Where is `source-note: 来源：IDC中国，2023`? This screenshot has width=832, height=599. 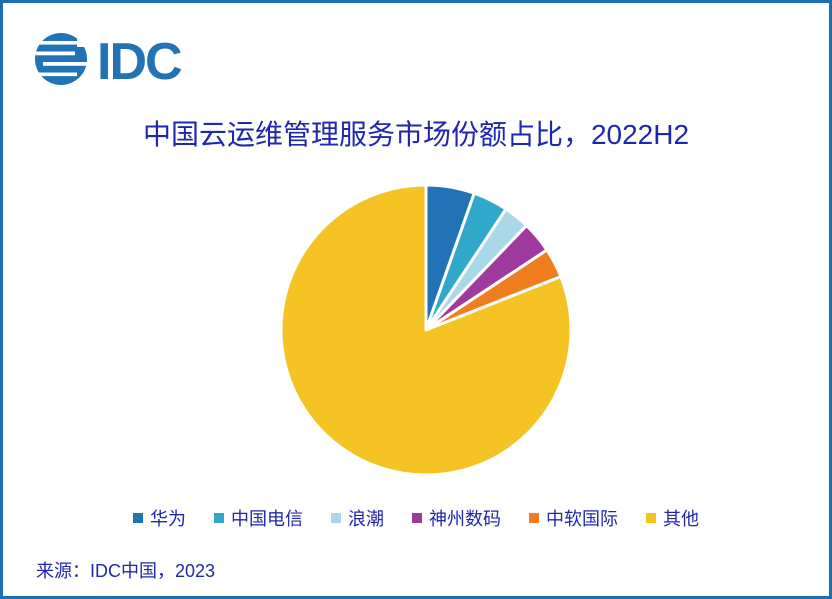
source-note: 来源：IDC中国，2023 is located at coordinates (126, 571).